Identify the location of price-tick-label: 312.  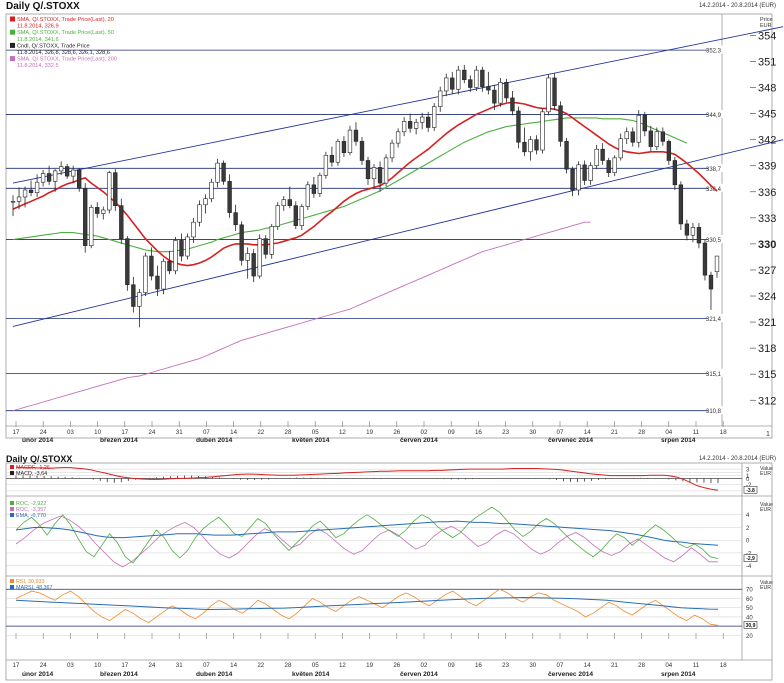
(767, 401).